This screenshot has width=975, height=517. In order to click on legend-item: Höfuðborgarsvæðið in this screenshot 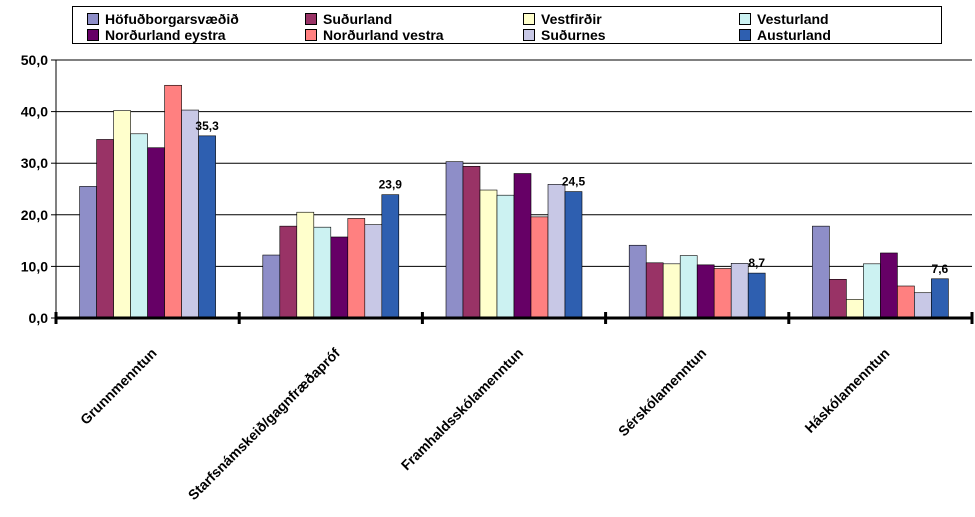, I will do `click(163, 19)`.